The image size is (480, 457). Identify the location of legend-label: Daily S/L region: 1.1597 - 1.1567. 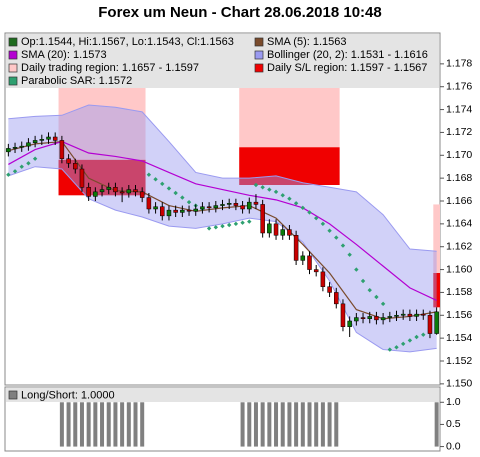
(347, 68).